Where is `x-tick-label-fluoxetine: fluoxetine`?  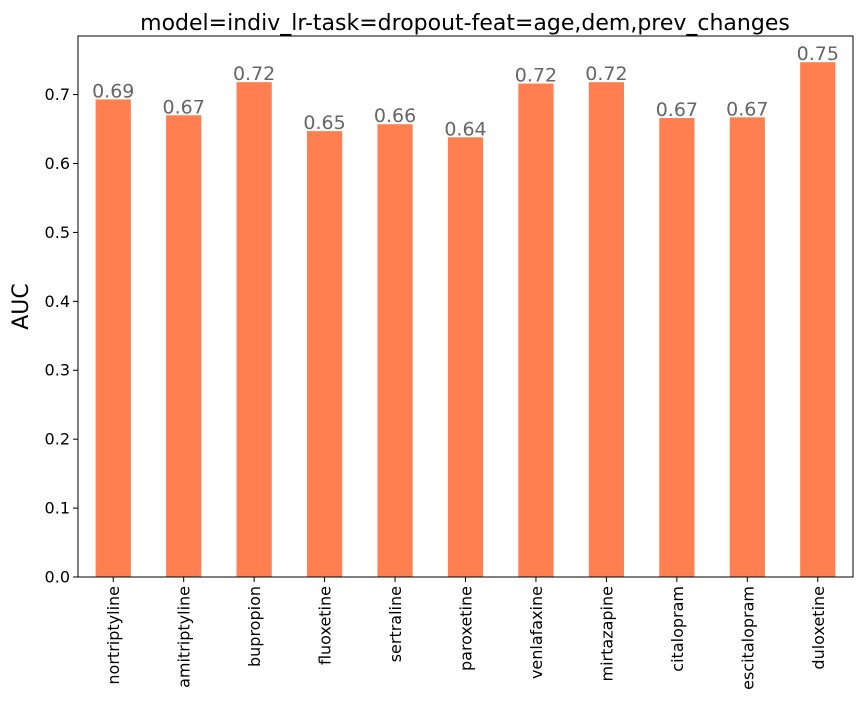
x-tick-label-fluoxetine: fluoxetine is located at coordinates (325, 625).